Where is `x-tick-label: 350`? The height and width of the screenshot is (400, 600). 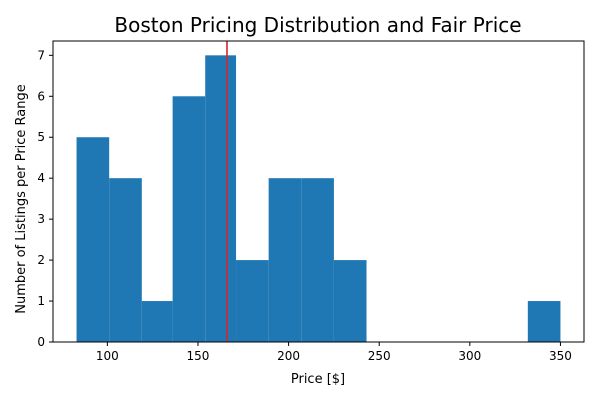 x-tick-label: 350 is located at coordinates (560, 356).